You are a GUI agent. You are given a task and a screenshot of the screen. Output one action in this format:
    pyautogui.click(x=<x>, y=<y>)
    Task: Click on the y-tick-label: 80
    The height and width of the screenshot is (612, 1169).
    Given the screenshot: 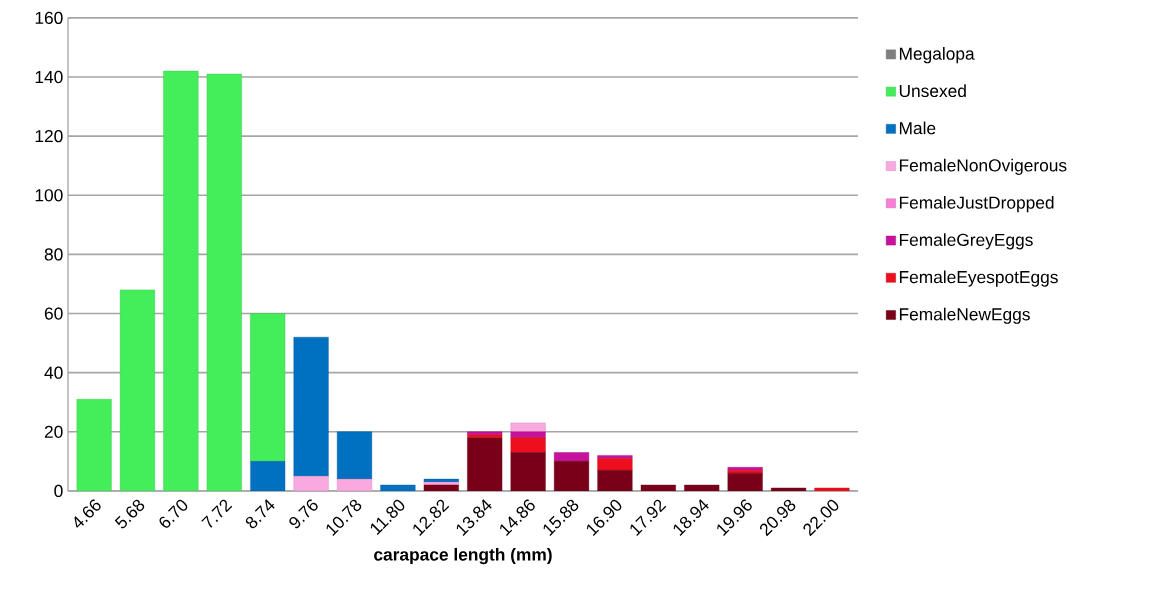 What is the action you would take?
    pyautogui.click(x=53, y=254)
    